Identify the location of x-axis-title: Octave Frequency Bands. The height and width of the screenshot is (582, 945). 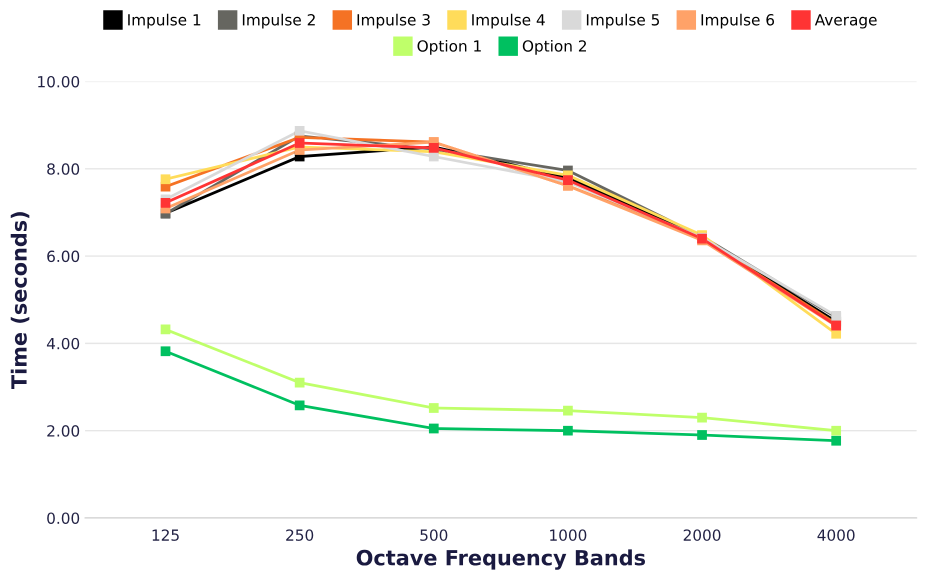
(501, 559).